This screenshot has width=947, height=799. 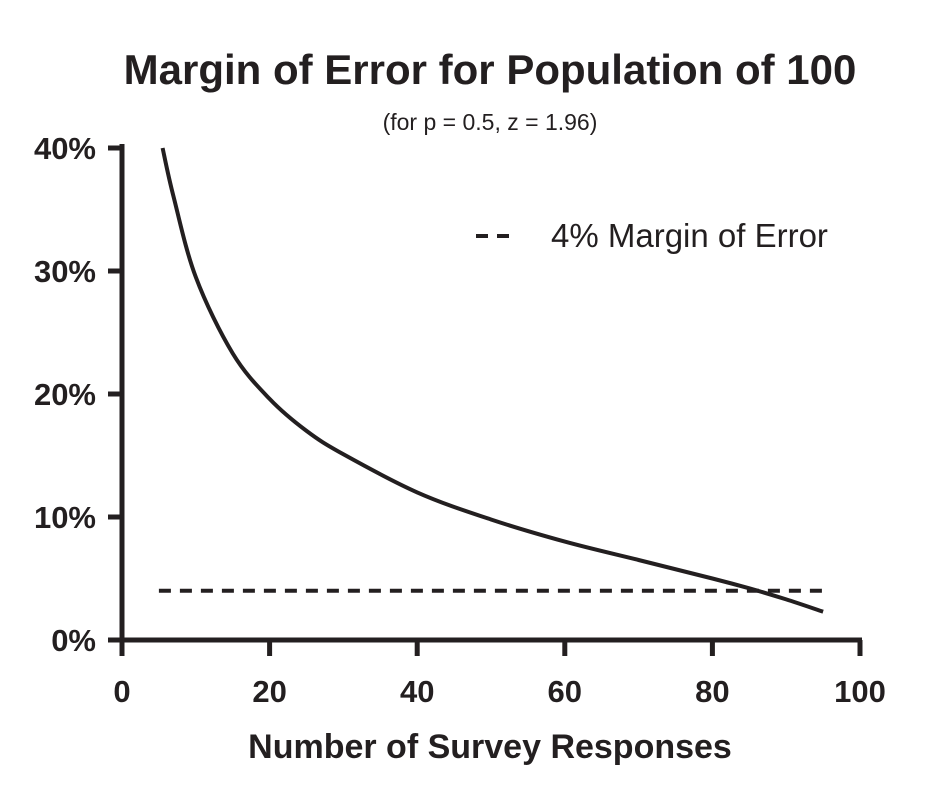 What do you see at coordinates (490, 747) in the screenshot?
I see `x-axis-title: Number of Survey Responses` at bounding box center [490, 747].